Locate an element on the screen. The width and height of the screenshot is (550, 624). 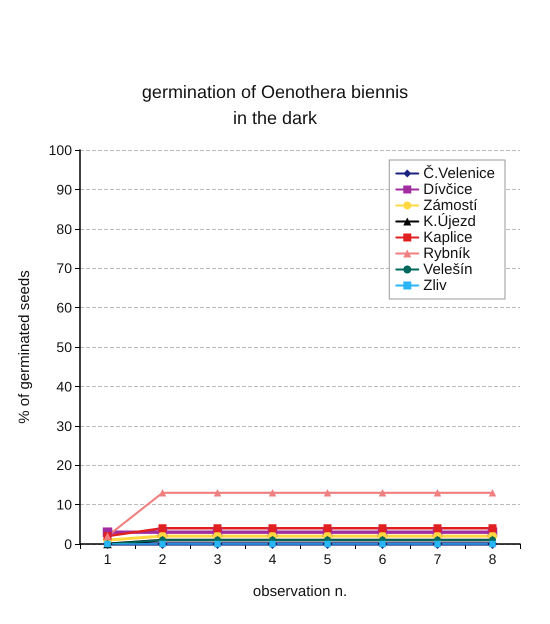
x-tick-label: 7 is located at coordinates (438, 559).